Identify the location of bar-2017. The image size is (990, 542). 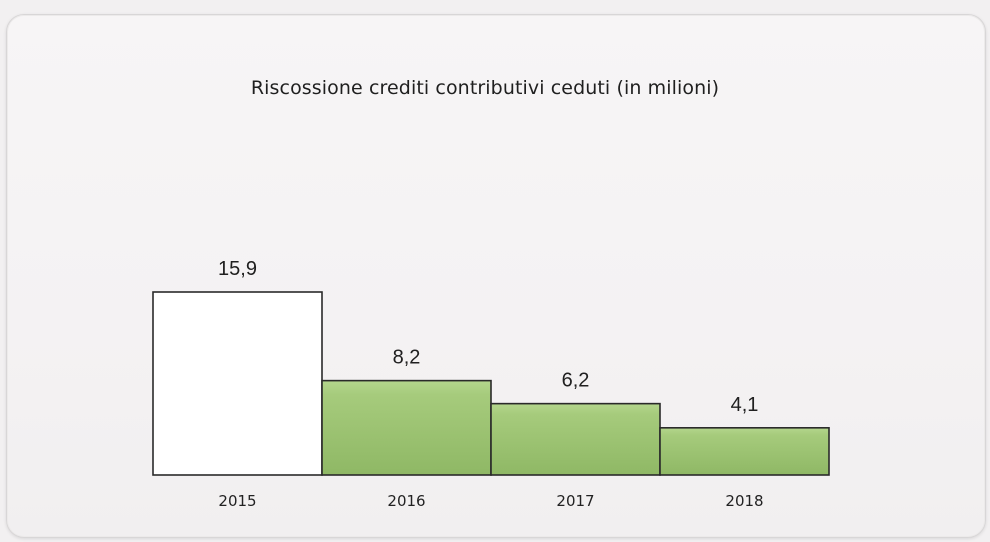
(575, 439).